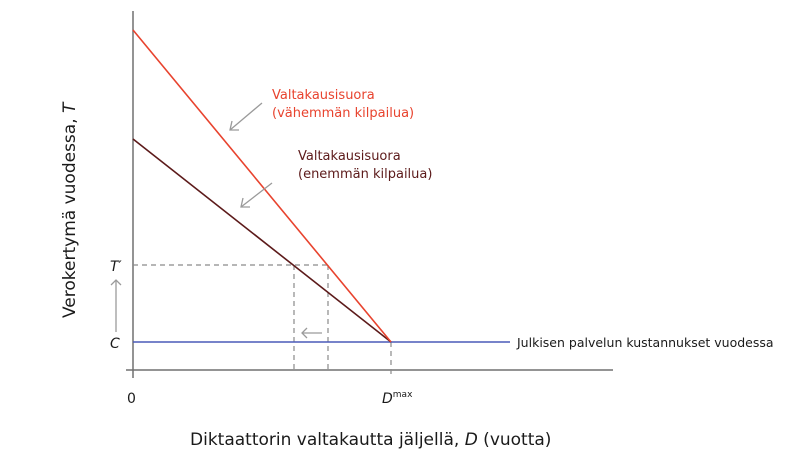  Describe the element at coordinates (70, 107) in the screenshot. I see `y-axis-title-var: T` at that location.